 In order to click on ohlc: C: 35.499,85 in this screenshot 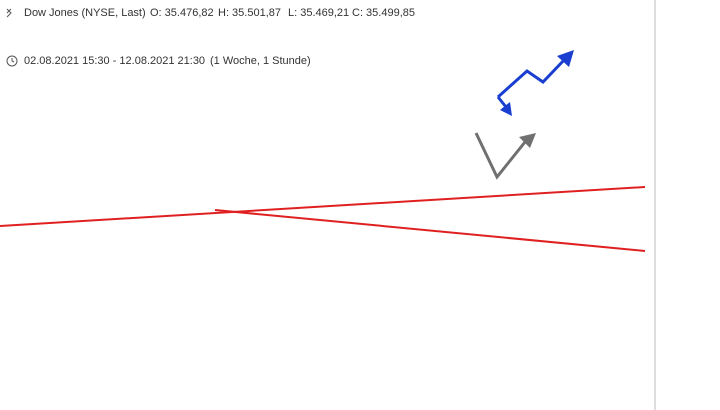, I will do `click(383, 13)`.